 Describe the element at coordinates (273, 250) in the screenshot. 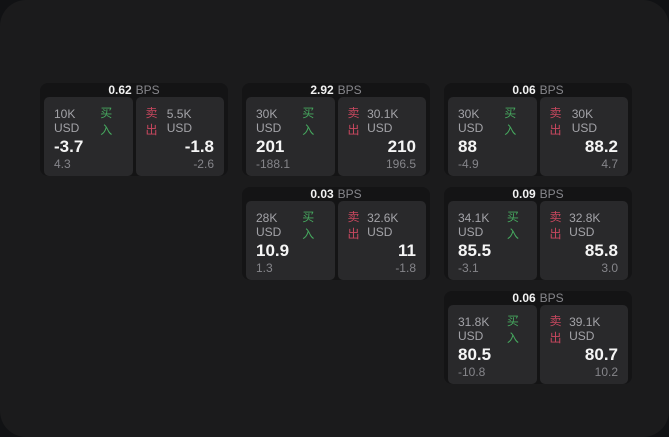

I see `buy-price: 10.9` at that location.